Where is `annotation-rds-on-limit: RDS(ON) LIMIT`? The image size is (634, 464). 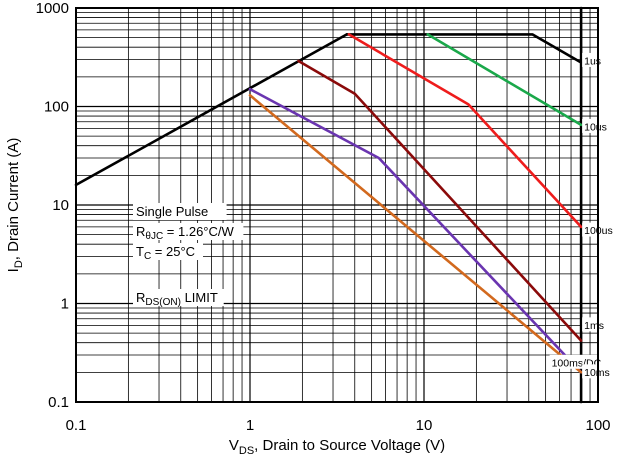
annotation-rds-on-limit: RDS(ON) LIMIT is located at coordinates (177, 299).